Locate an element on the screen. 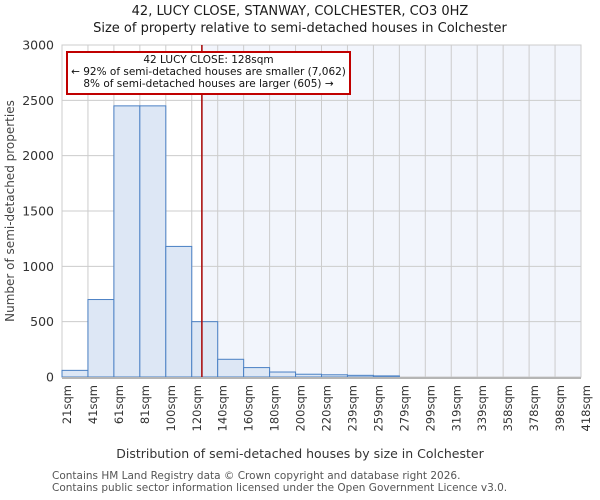 Image resolution: width=600 pixels, height=500 pixels. svg-text: 279sqm is located at coordinates (404, 408).